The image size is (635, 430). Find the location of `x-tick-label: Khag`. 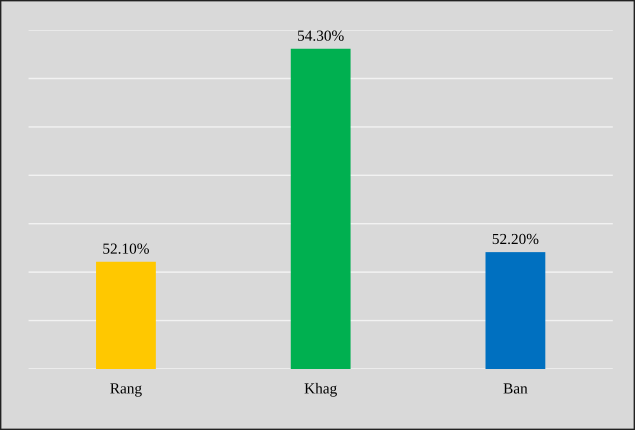

x-tick-label: Khag is located at coordinates (320, 389).